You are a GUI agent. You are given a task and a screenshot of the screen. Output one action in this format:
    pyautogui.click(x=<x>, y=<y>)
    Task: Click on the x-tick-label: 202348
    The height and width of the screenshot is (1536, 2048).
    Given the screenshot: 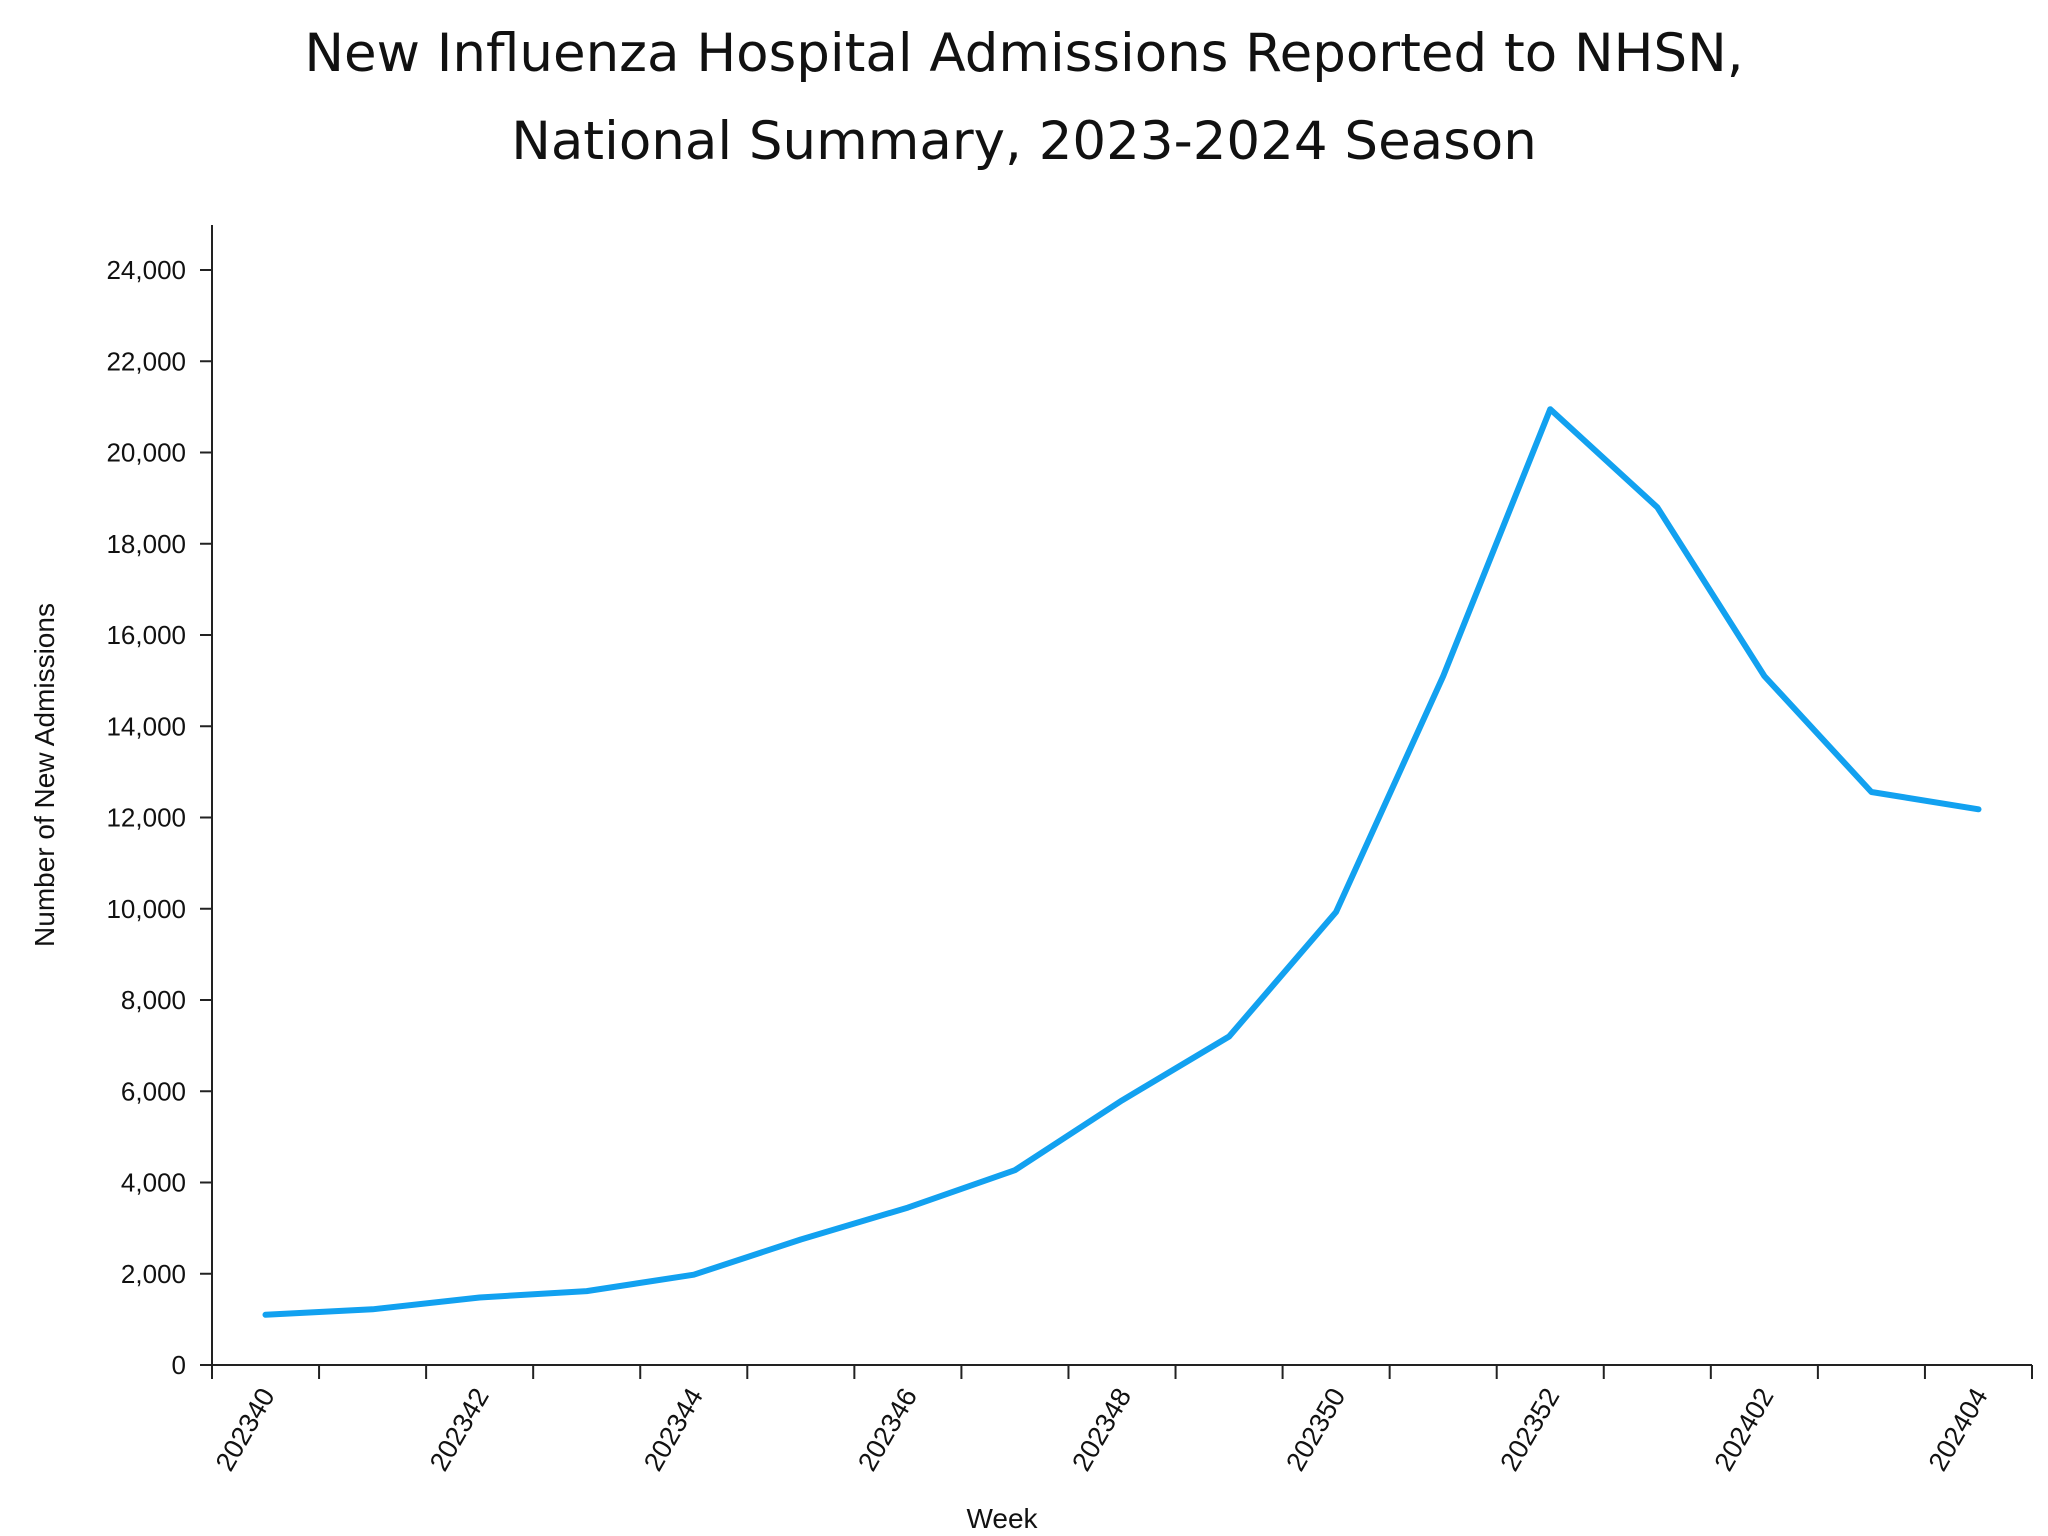 What is the action you would take?
    pyautogui.click(x=1101, y=1429)
    